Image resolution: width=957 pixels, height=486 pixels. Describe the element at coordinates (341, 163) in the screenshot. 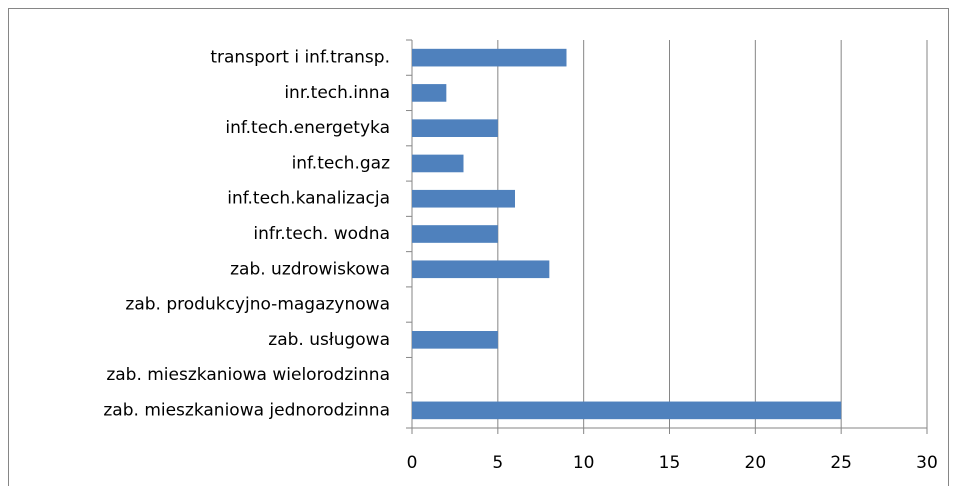

I see `y-tick-label: inf.tech.gaz` at that location.